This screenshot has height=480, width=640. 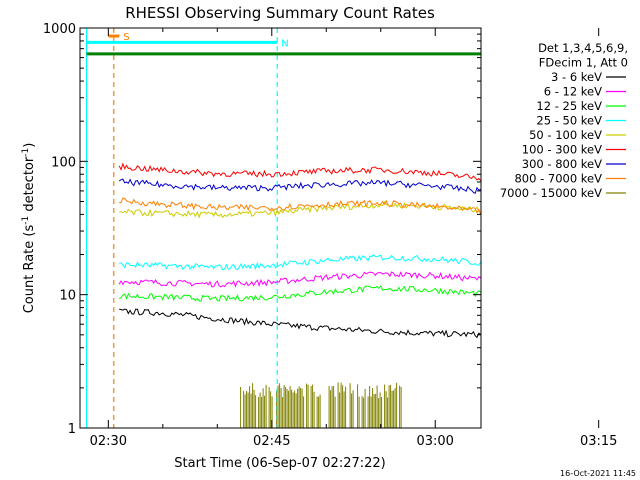 I want to click on y-tick-label: 10, so click(x=67, y=296).